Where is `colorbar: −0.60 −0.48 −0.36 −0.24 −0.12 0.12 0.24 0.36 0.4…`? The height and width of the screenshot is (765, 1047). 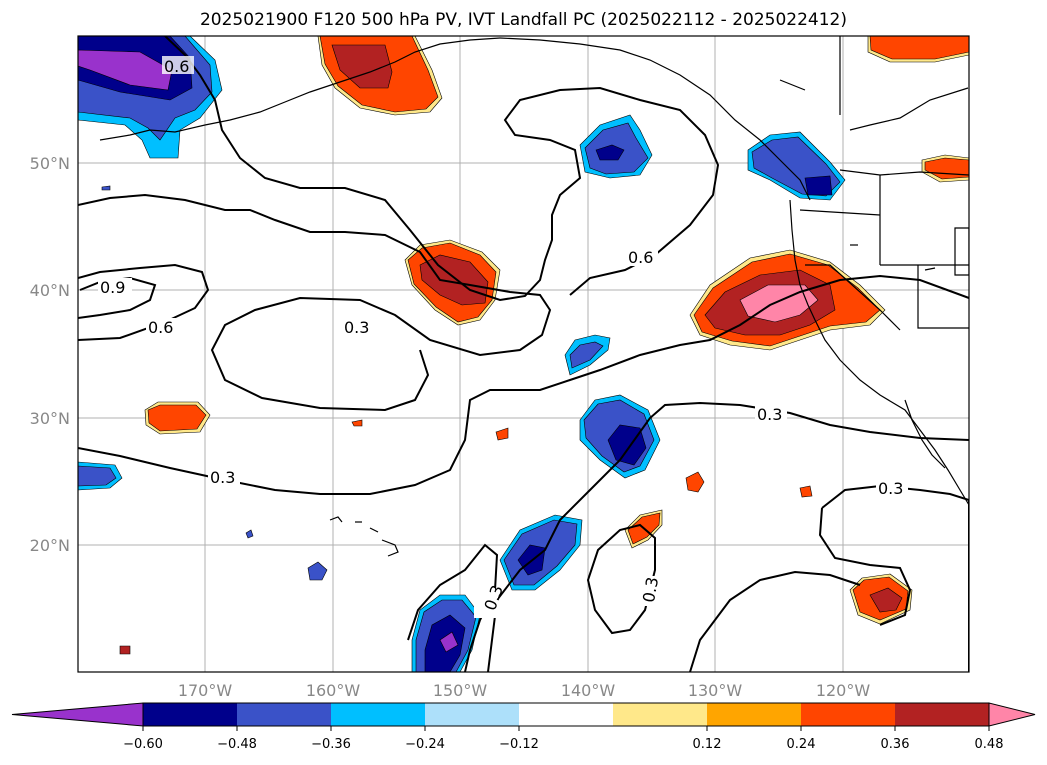 colorbar: −0.60 −0.48 −0.36 −0.24 −0.12 0.12 0.24 0.36 0.4… is located at coordinates (523, 727).